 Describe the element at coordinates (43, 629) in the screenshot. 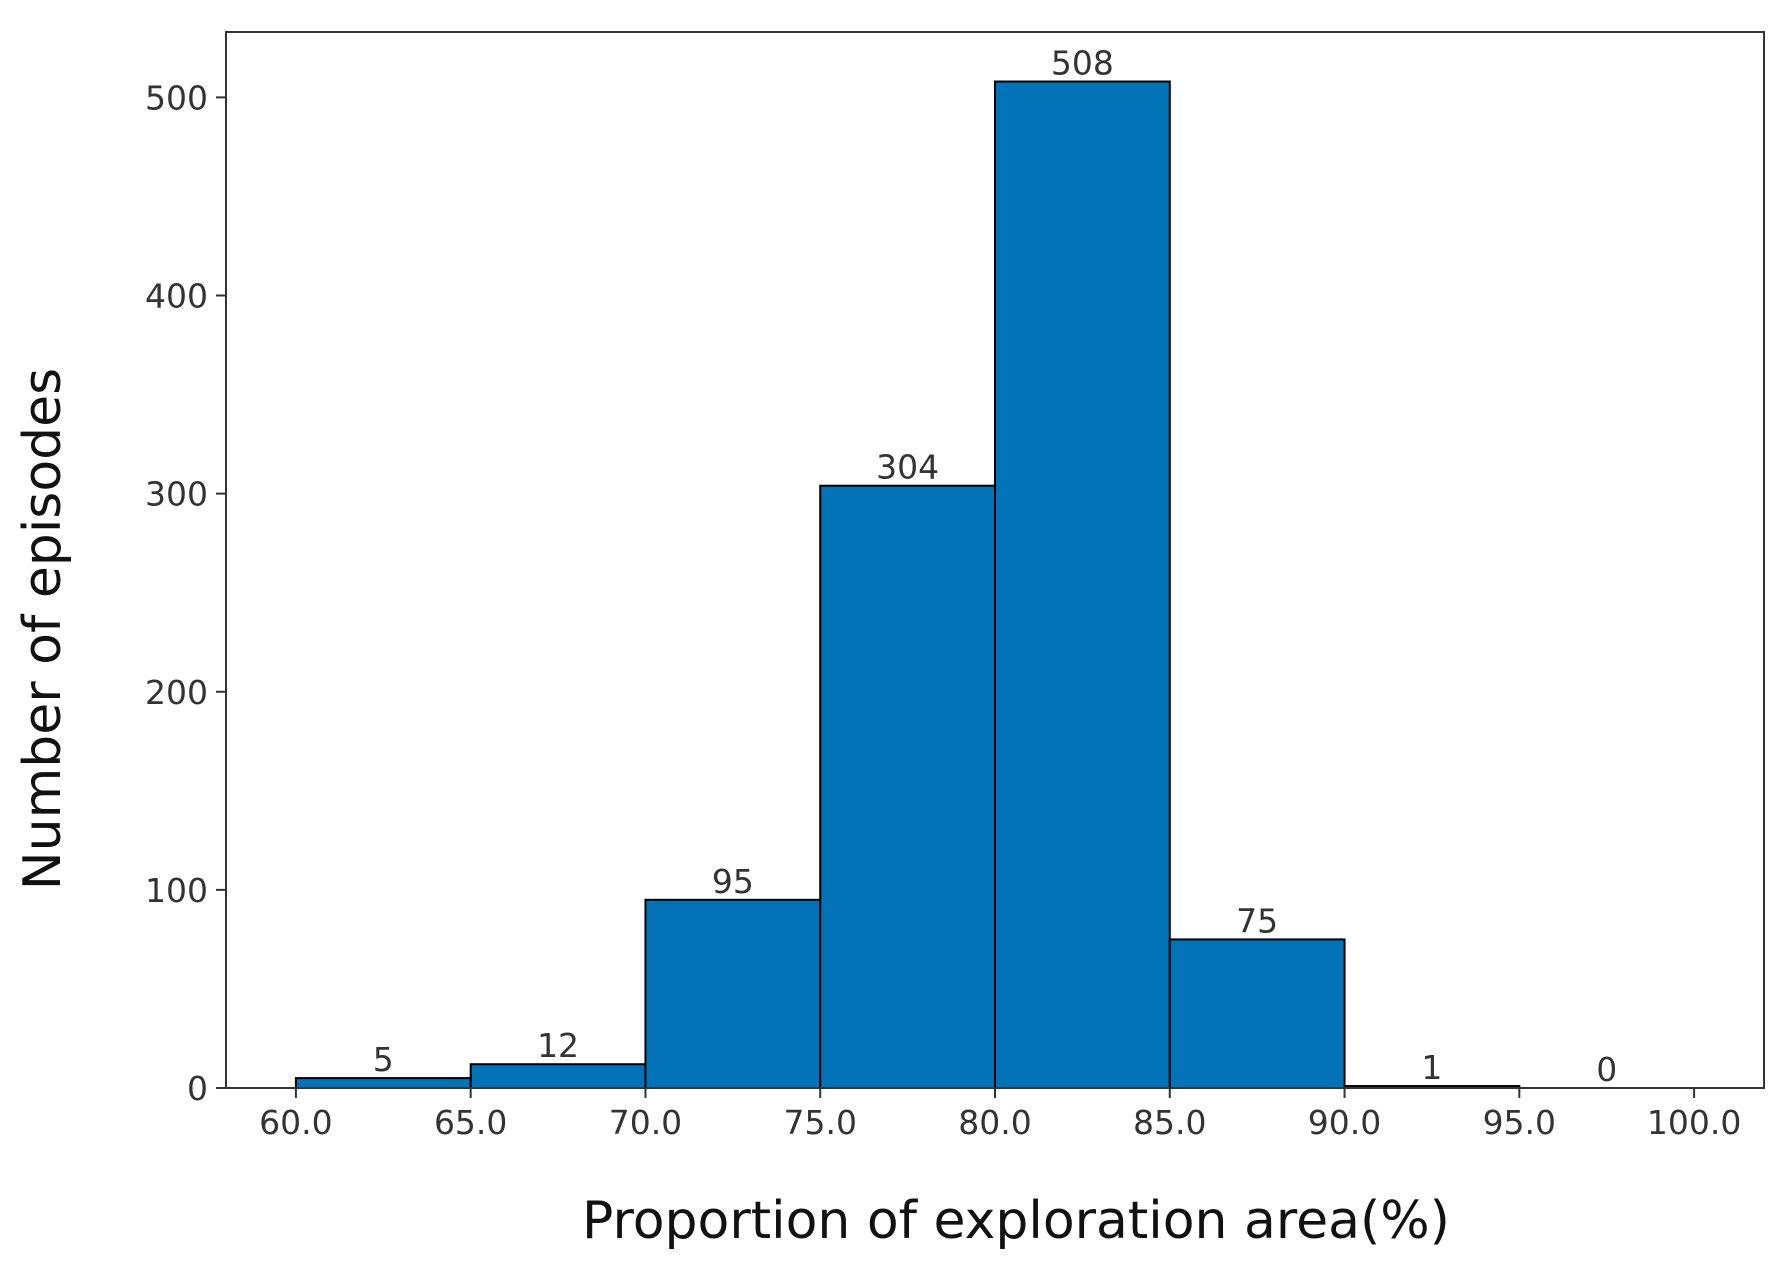

I see `y-axis-title: Number of episodes` at that location.